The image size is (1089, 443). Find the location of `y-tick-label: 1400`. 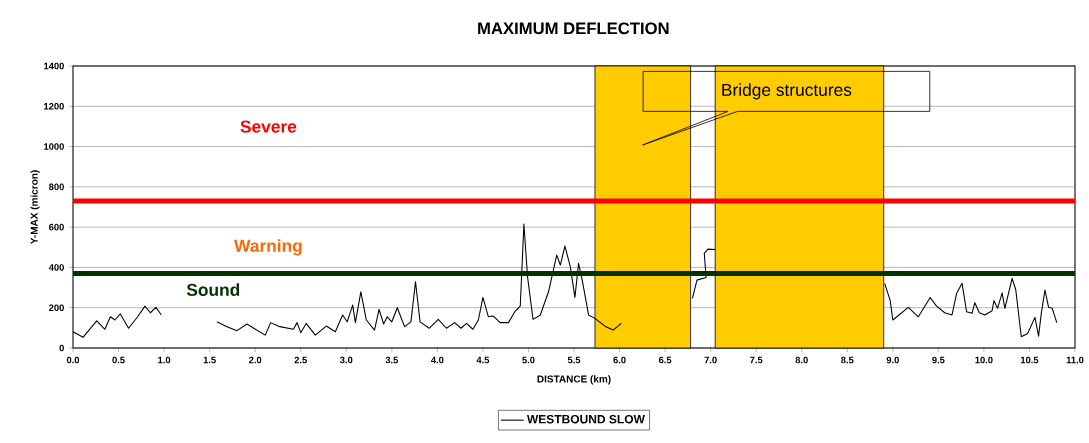

y-tick-label: 1400 is located at coordinates (54, 66).